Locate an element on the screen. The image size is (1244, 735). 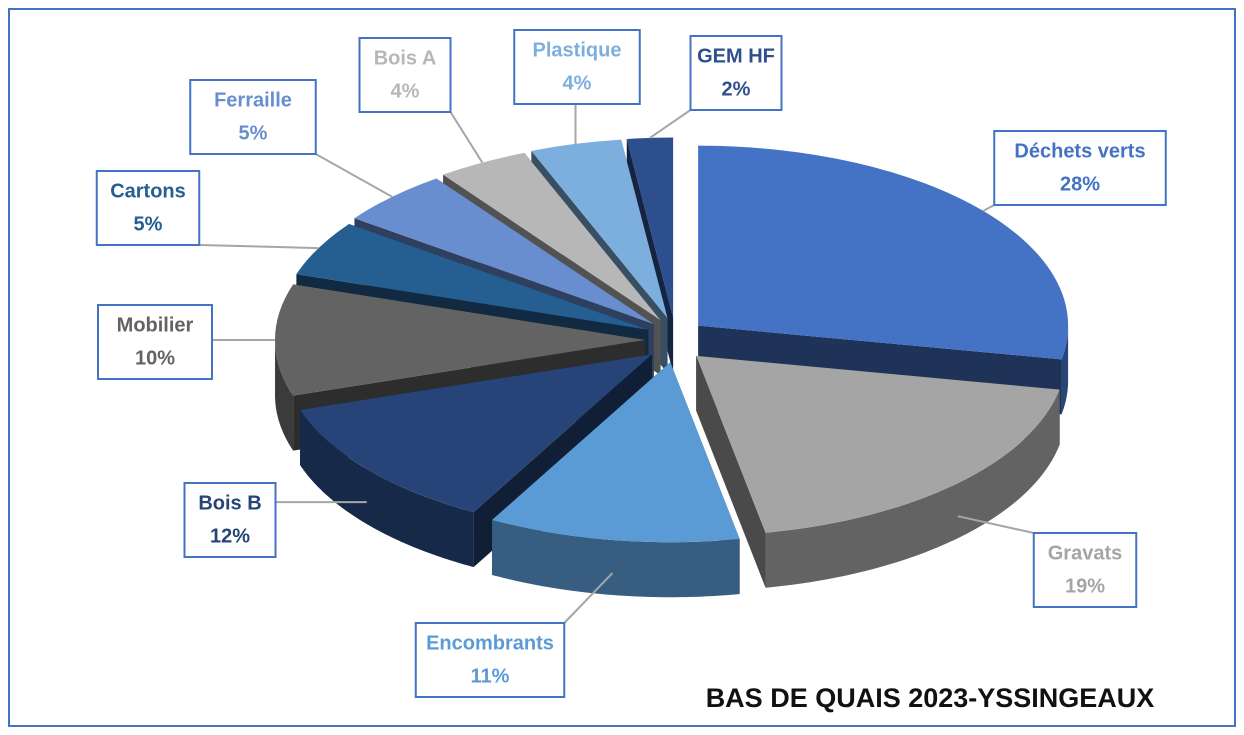
label-category: Encombrants is located at coordinates (490, 643).